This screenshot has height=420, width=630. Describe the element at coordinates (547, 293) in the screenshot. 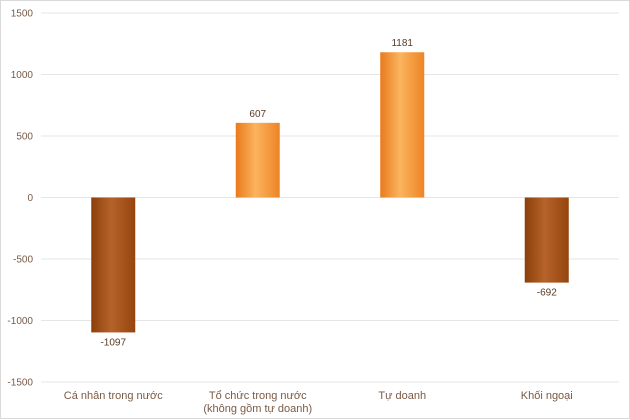

I see `data-label: -692` at that location.